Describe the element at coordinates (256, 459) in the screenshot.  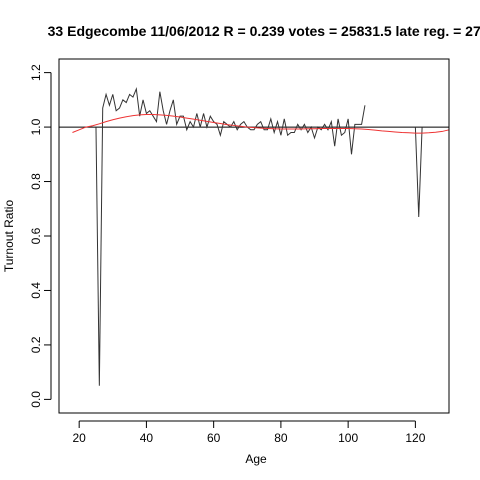
I see `x-axis-label: Age` at that location.